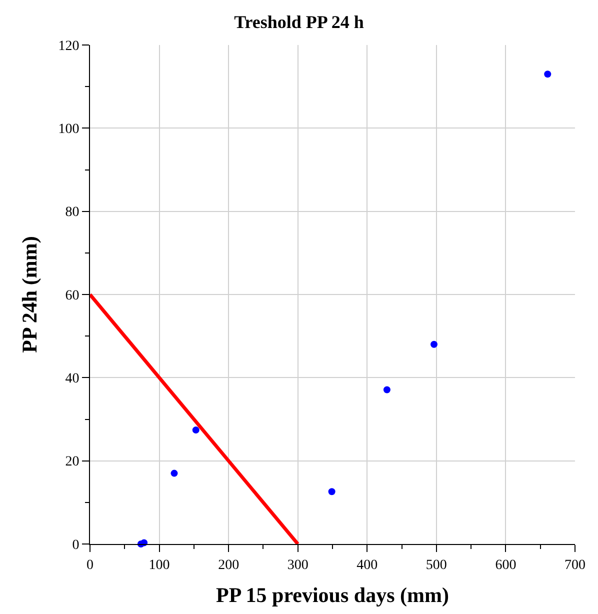 Image resolution: width=598 pixels, height=614 pixels. I want to click on chart-title: Treshold PP 24 h, so click(299, 22).